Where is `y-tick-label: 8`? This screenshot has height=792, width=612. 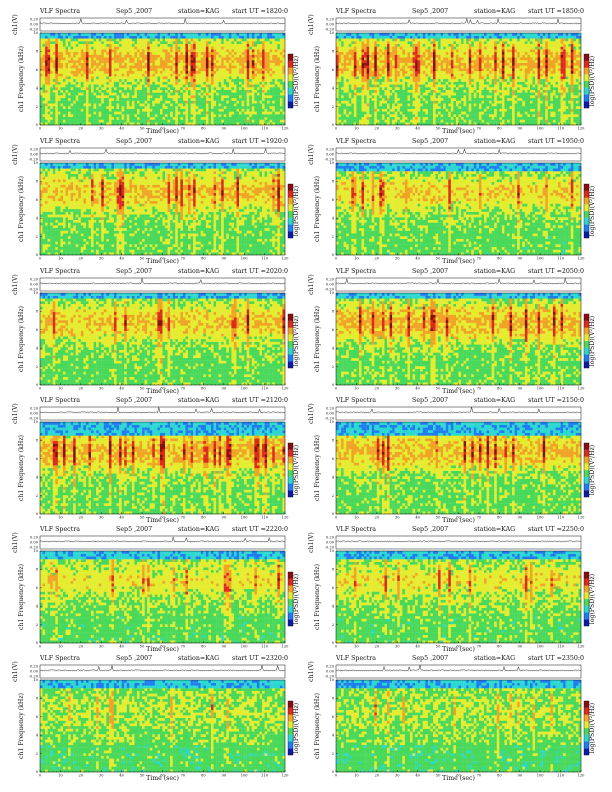
y-tick-label: 8 is located at coordinates (37, 52).